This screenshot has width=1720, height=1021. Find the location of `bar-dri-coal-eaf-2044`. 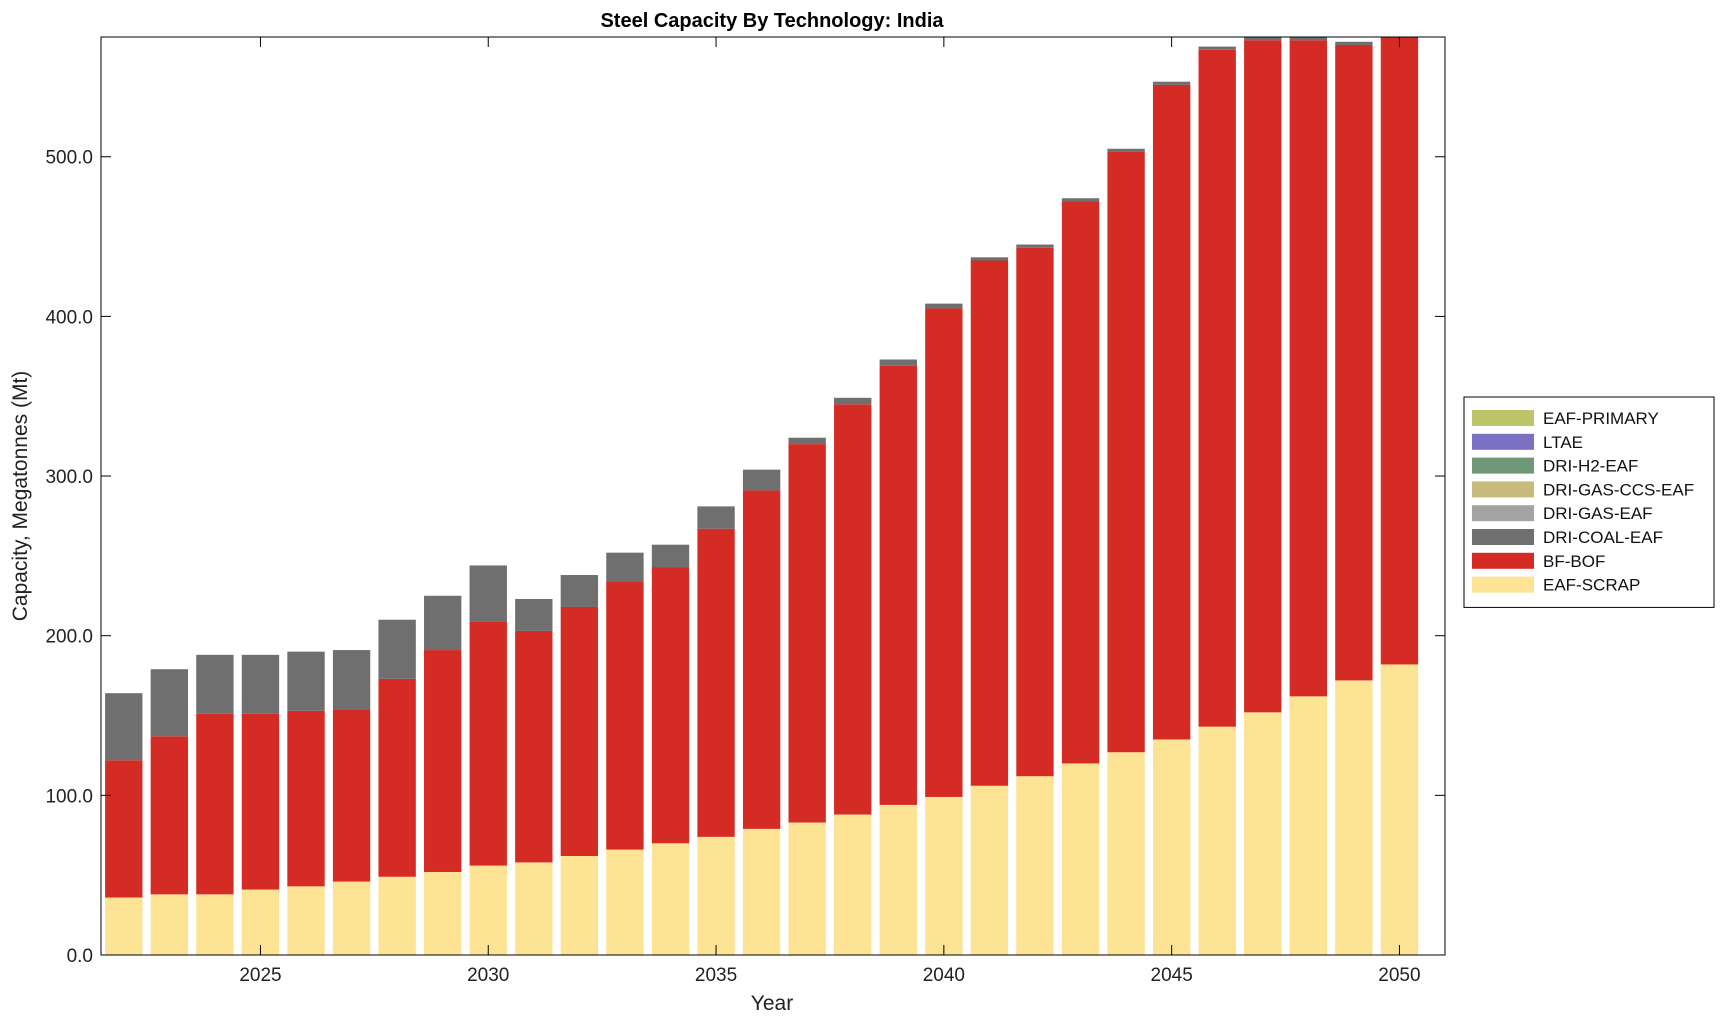

bar-dri-coal-eaf-2044 is located at coordinates (1126, 150).